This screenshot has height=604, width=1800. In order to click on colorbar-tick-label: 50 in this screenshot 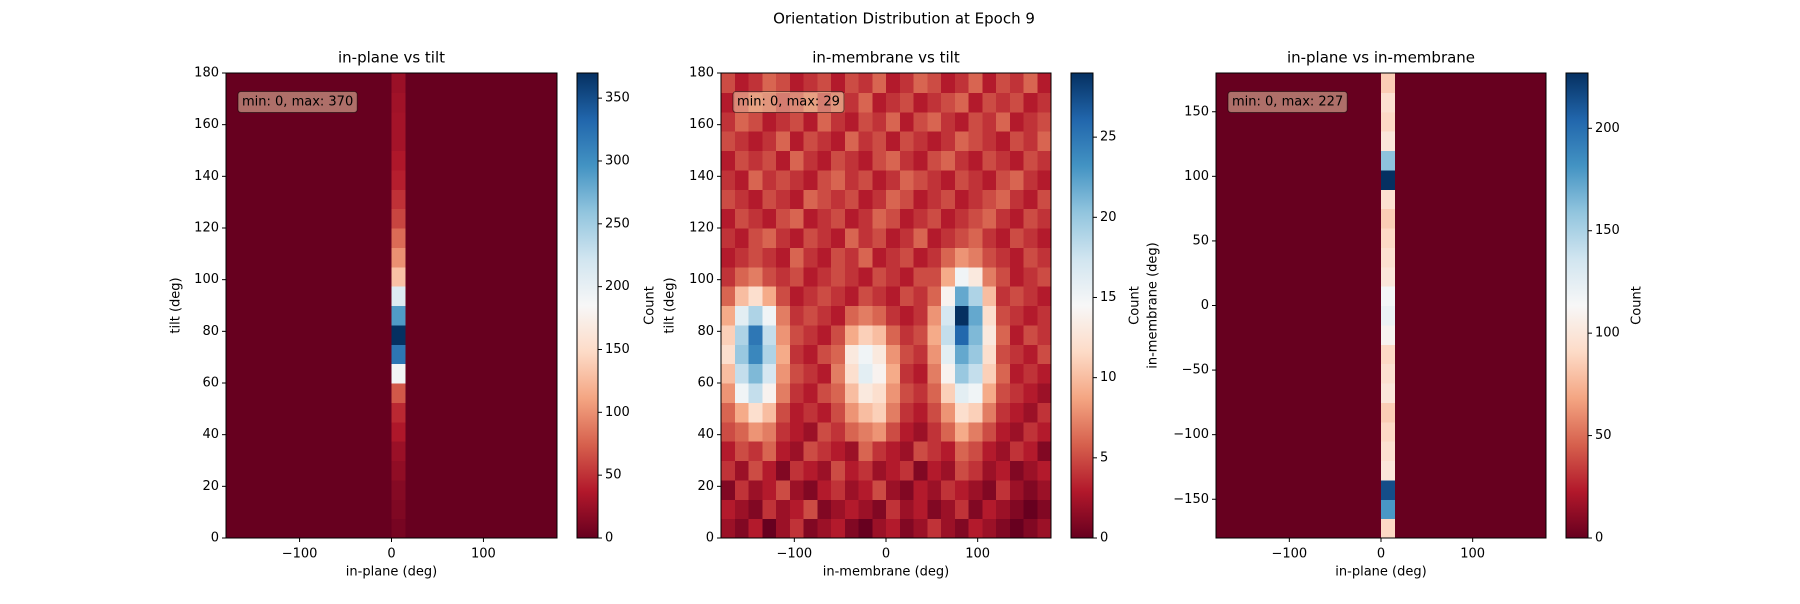, I will do `click(613, 475)`.